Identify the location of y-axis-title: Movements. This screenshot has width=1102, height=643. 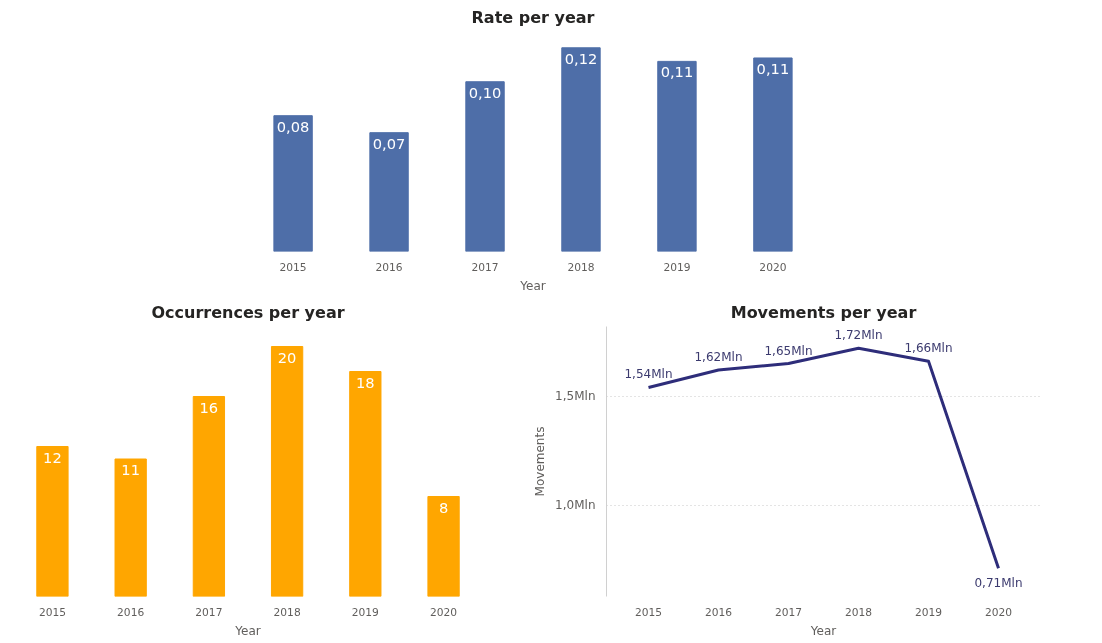
(540, 461).